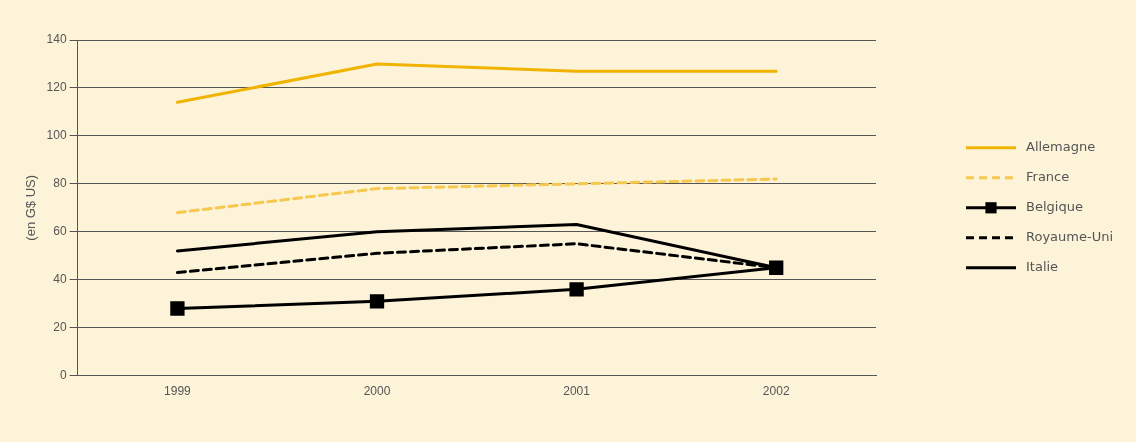  I want to click on y-tick-label: 0, so click(63, 374).